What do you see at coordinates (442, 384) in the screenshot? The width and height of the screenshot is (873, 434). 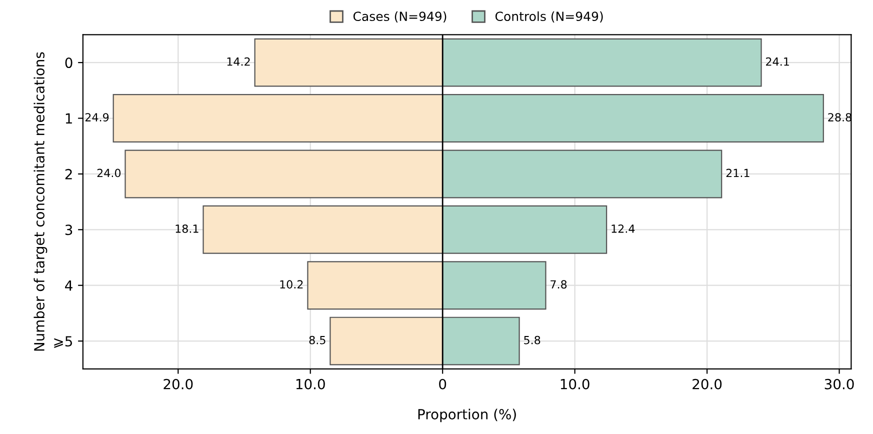 I see `x-tick-label: 0` at bounding box center [442, 384].